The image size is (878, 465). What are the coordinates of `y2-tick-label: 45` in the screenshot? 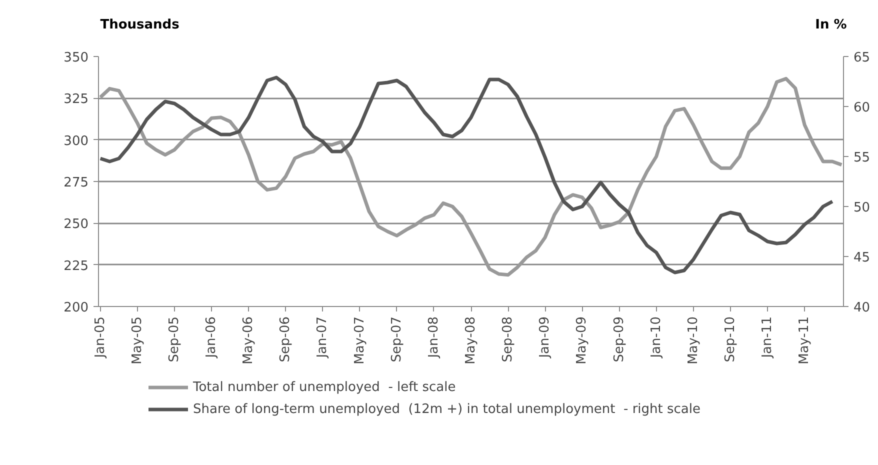 It's located at (862, 258).